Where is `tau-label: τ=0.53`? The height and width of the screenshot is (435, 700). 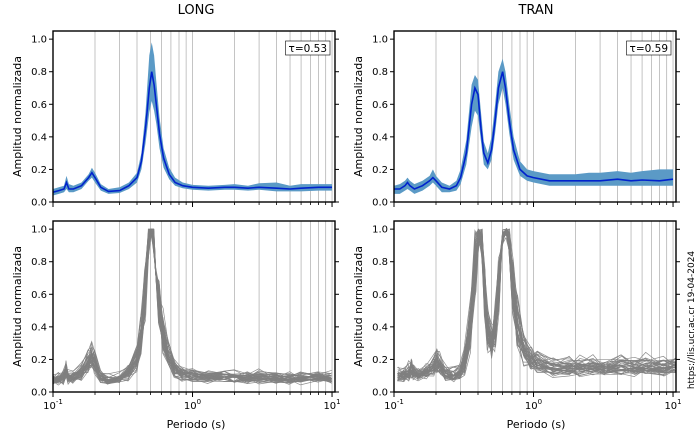 tau-label: τ=0.53 is located at coordinates (308, 49).